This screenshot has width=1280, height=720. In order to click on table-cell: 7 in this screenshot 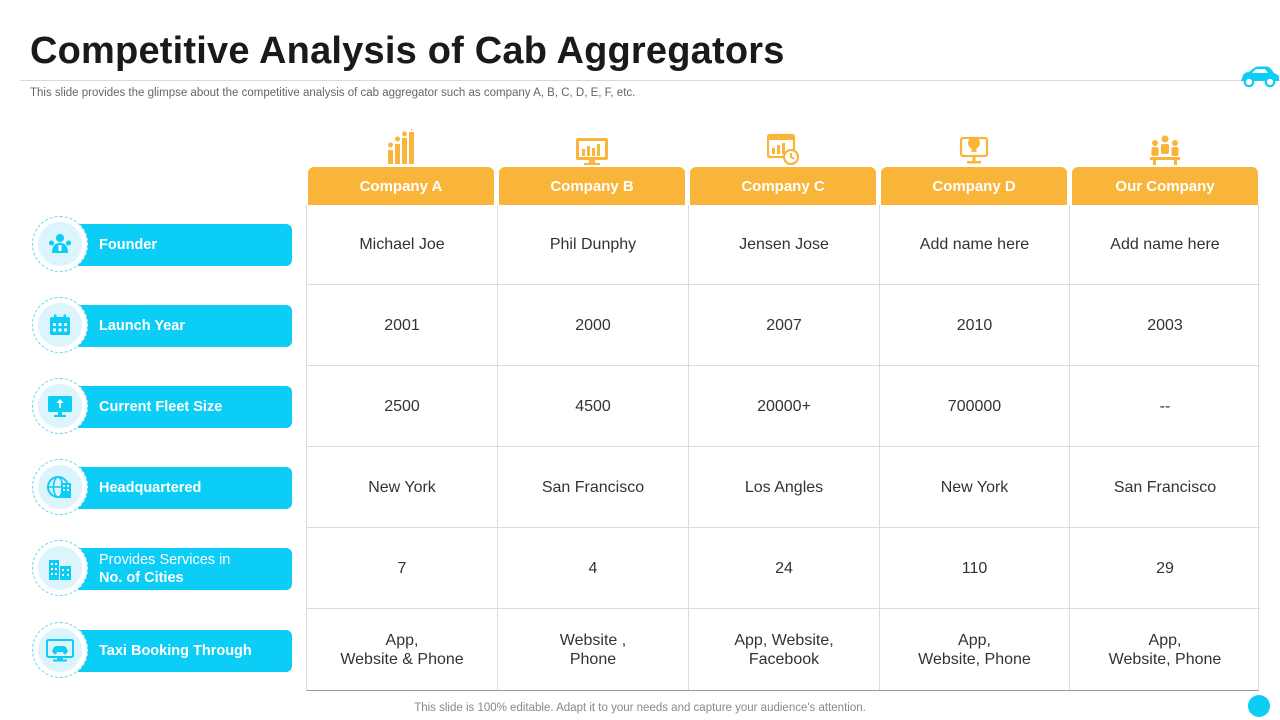, I will do `click(402, 568)`.